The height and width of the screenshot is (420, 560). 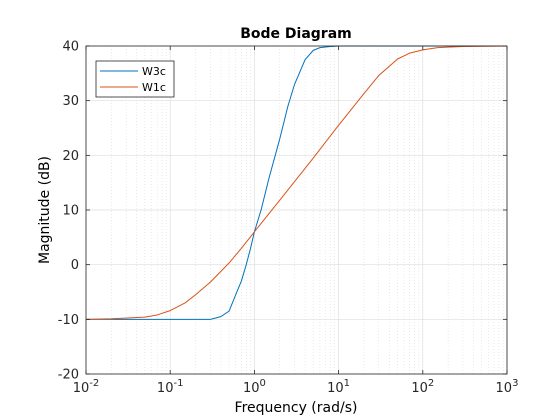 I want to click on legend-label-w3c: W3c, so click(x=154, y=71).